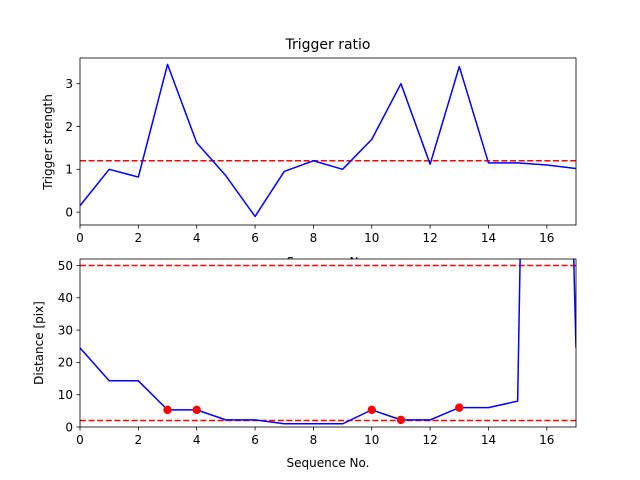  I want to click on y-tick-label: 10, so click(65, 395).